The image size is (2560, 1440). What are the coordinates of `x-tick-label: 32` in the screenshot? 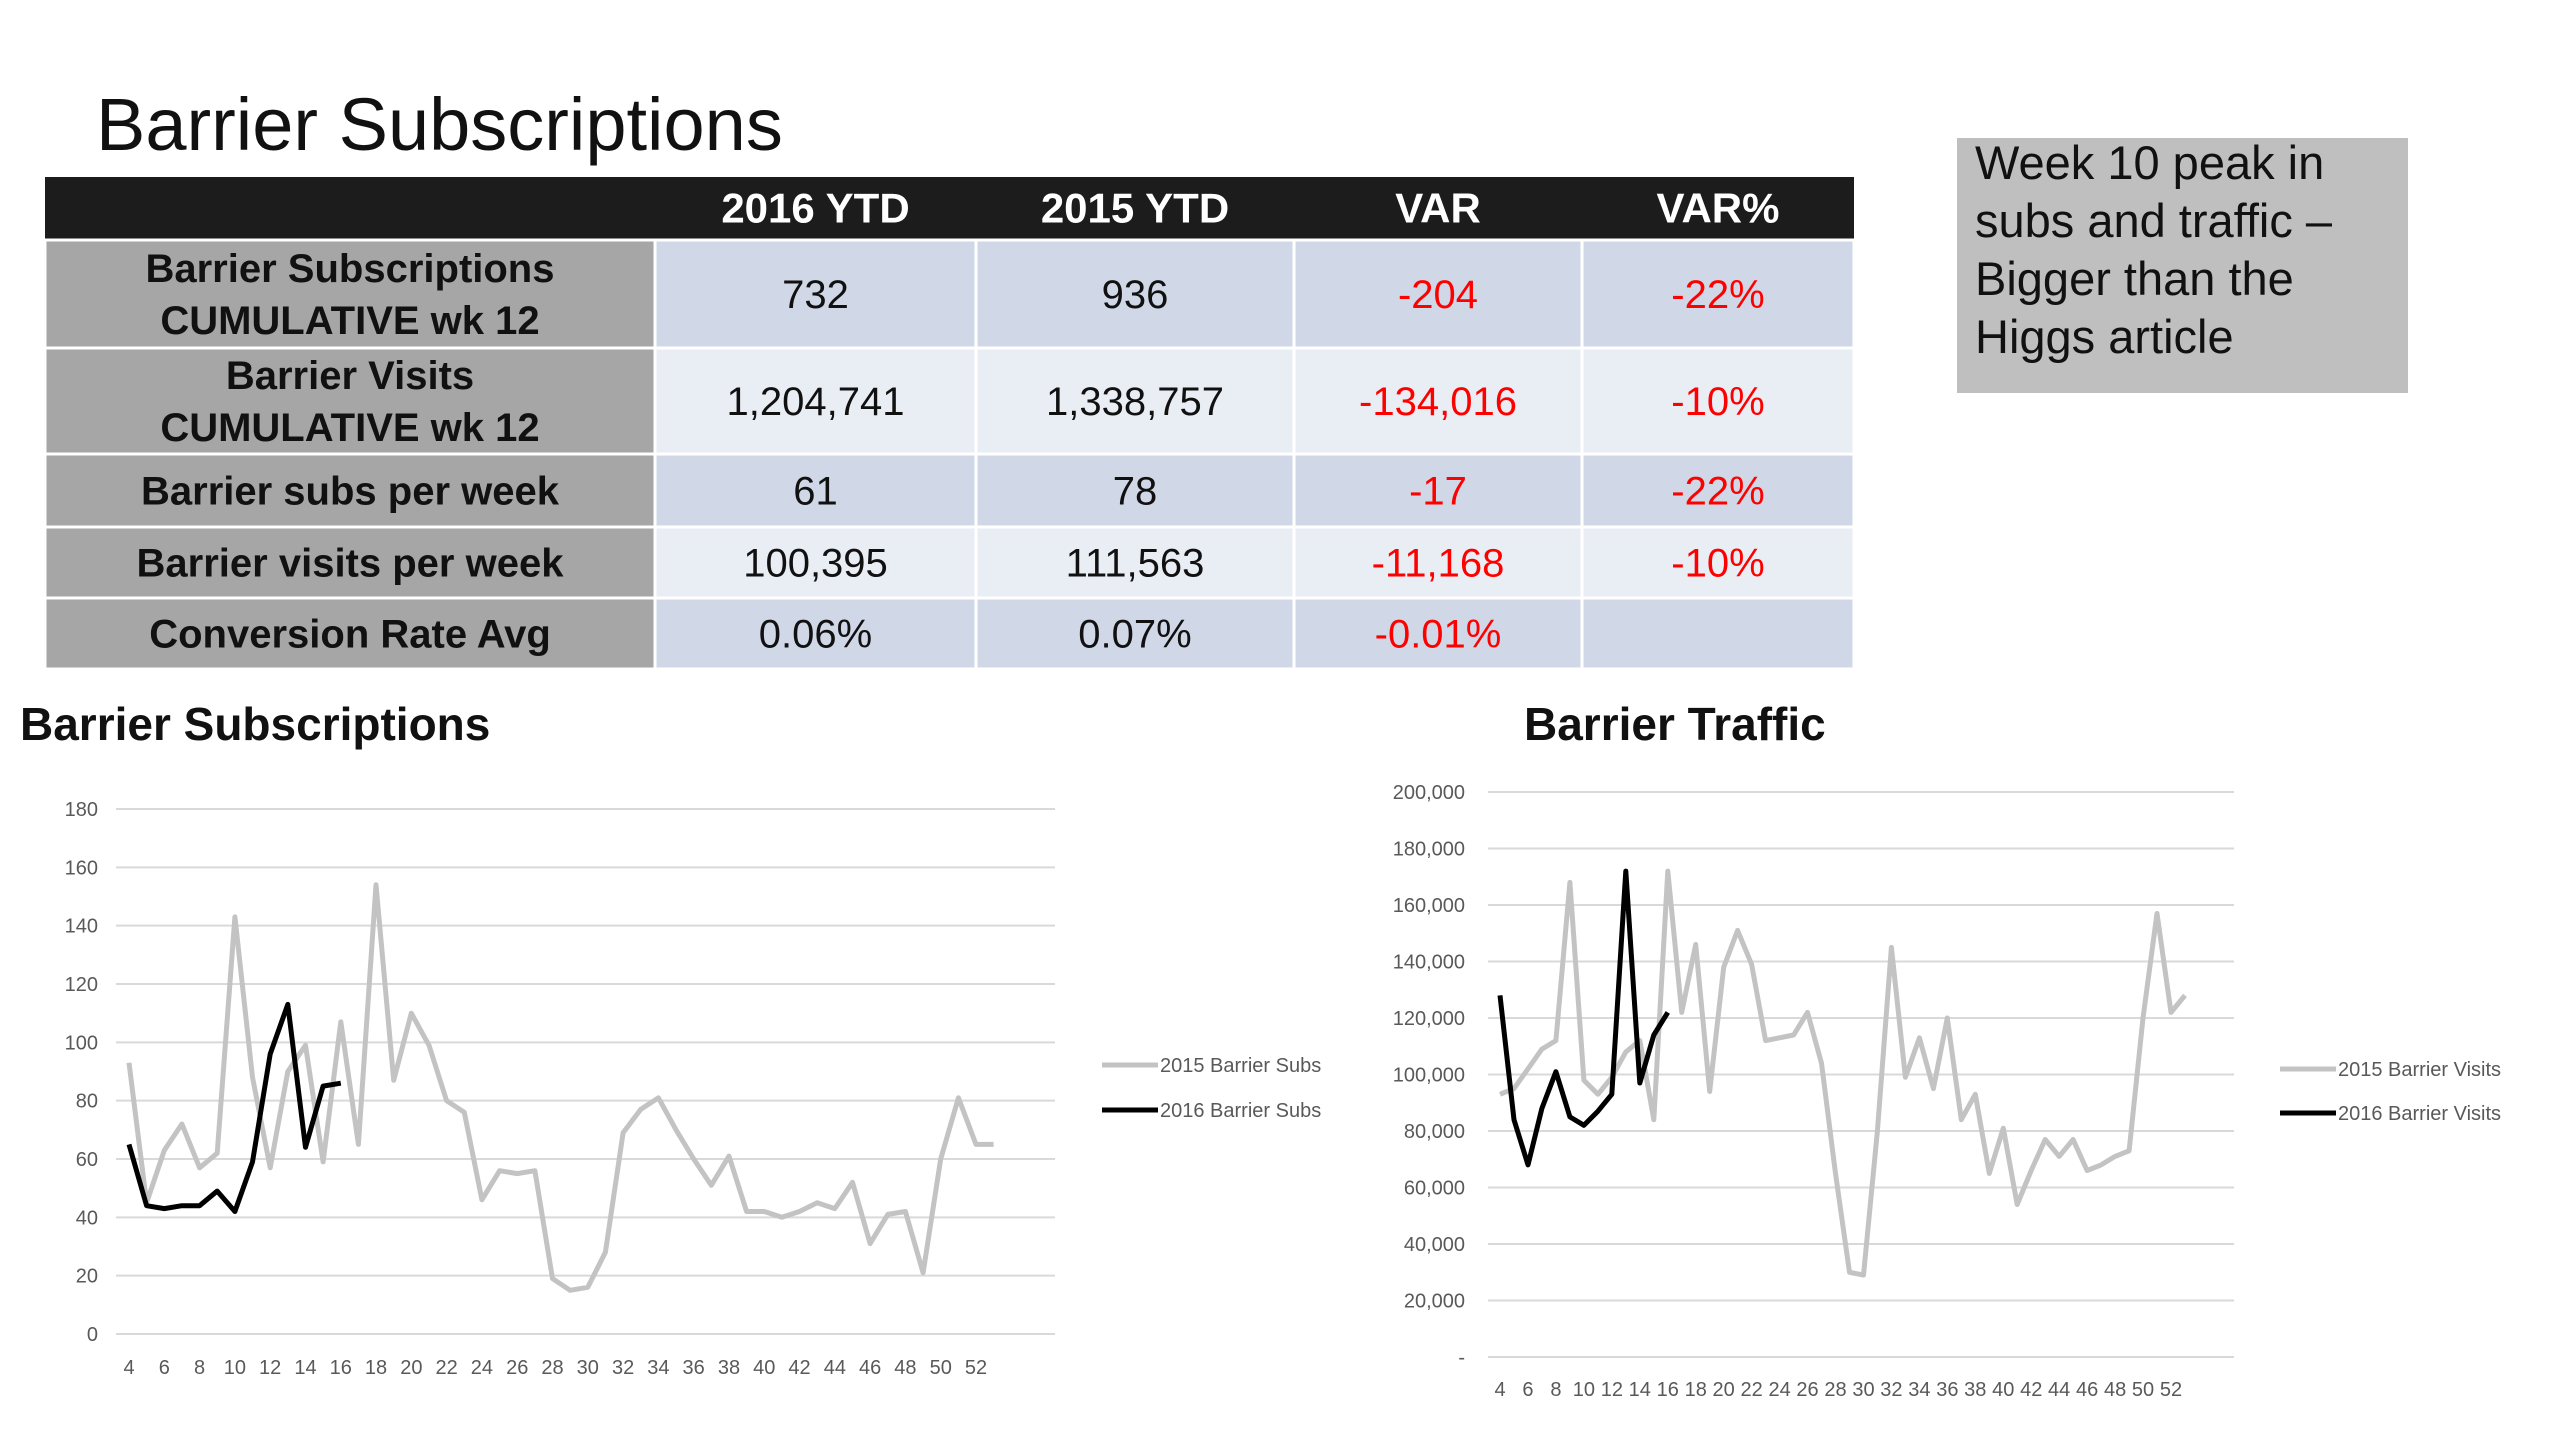 It's located at (1891, 1390).